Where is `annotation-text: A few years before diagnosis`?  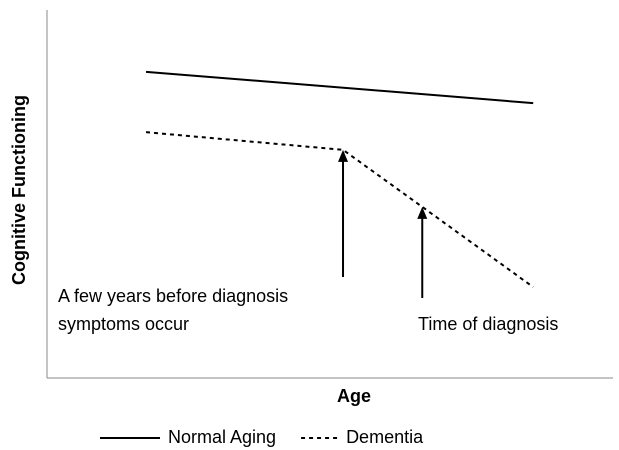
annotation-text: A few years before diagnosis is located at coordinates (173, 296).